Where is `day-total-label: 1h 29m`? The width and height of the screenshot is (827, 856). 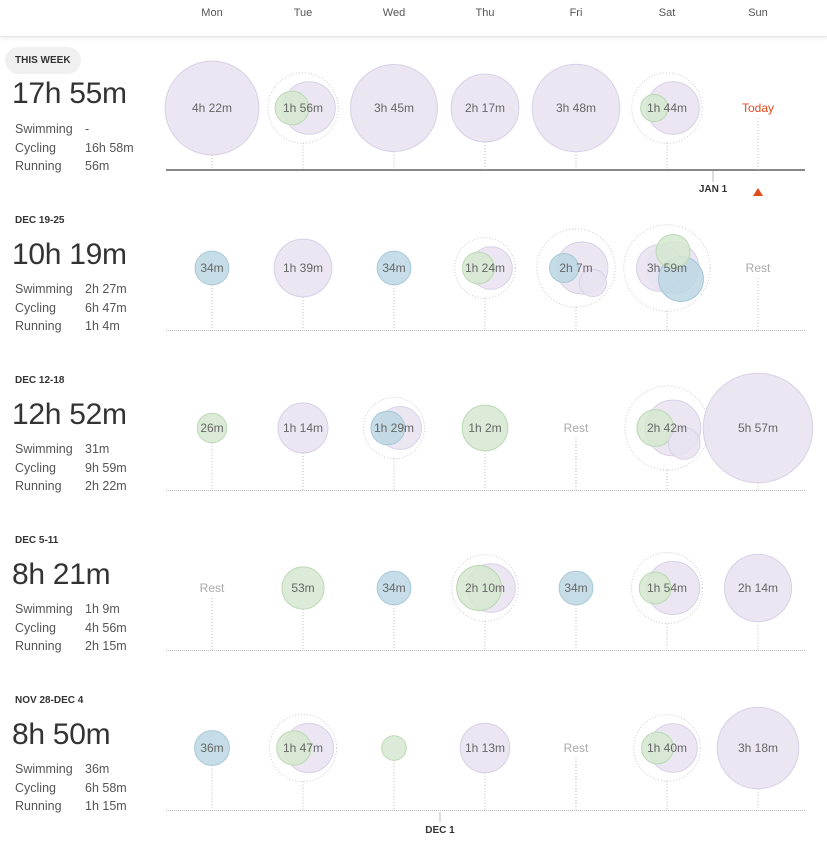 day-total-label: 1h 29m is located at coordinates (394, 428).